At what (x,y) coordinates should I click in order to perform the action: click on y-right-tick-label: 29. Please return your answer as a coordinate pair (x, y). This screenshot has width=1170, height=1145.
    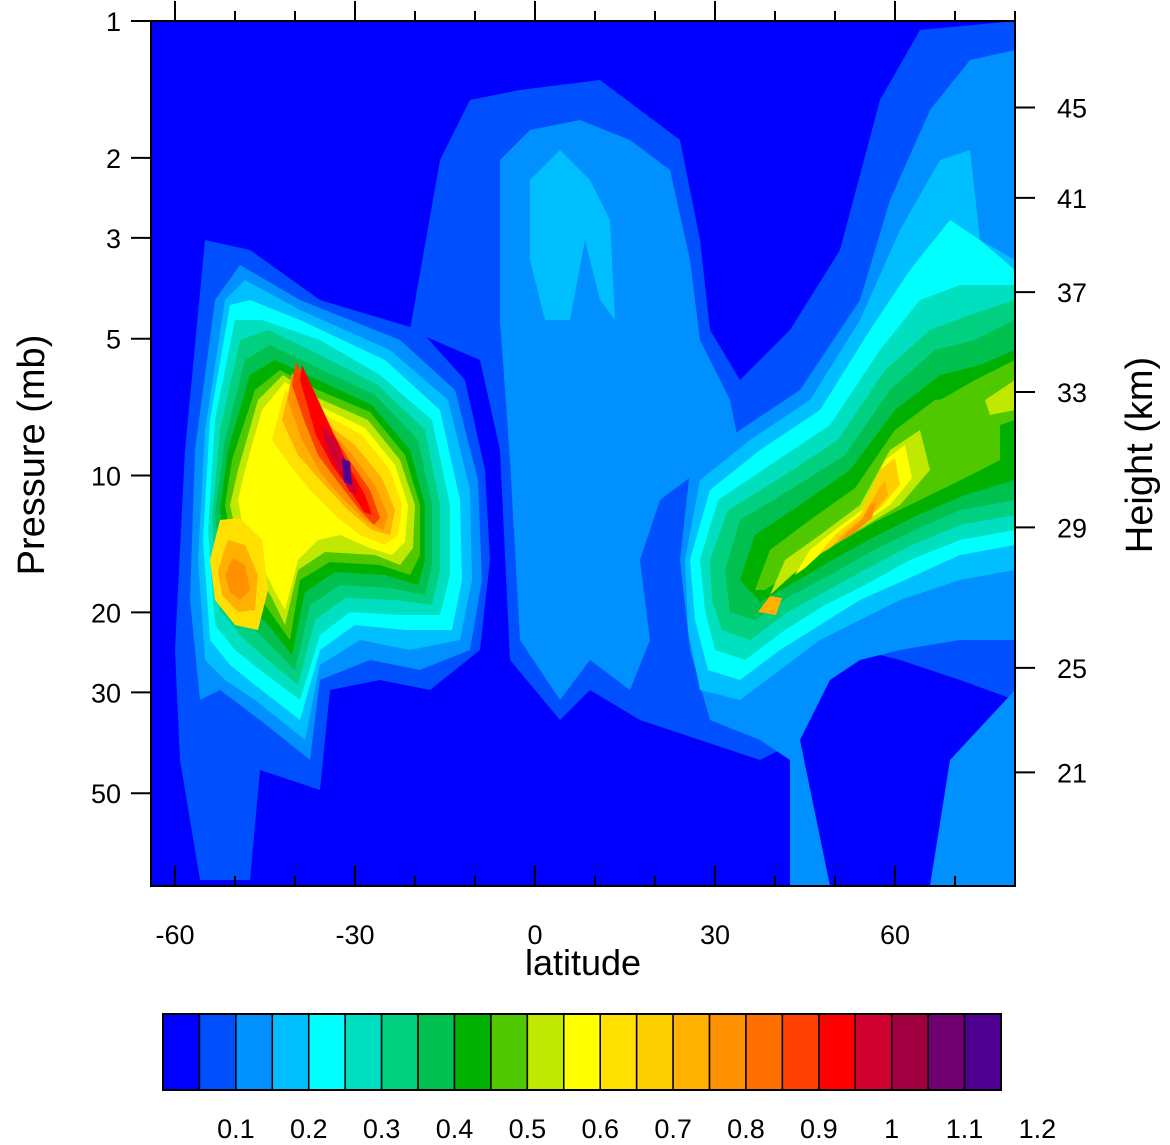
    Looking at the image, I should click on (1072, 528).